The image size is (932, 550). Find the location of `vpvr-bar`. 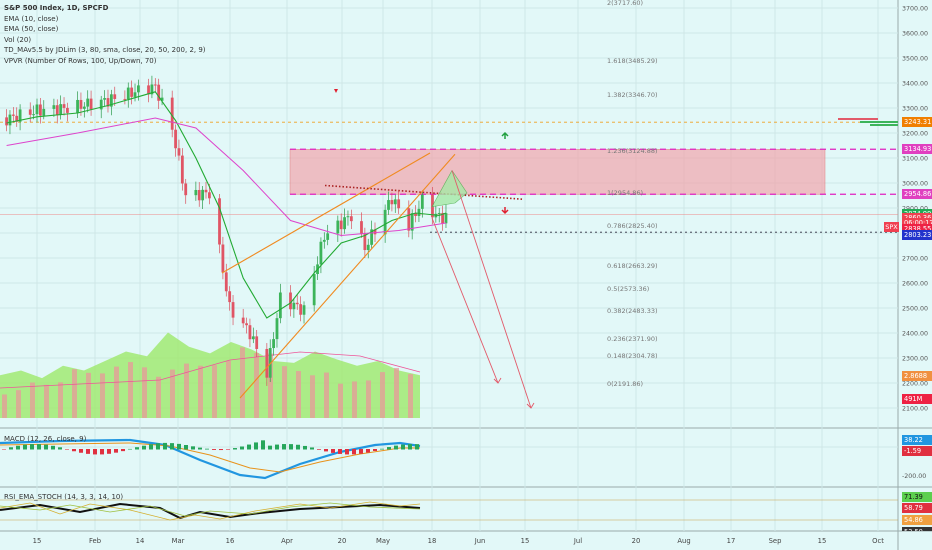

vpvr-bar is located at coordinates (879, 122).